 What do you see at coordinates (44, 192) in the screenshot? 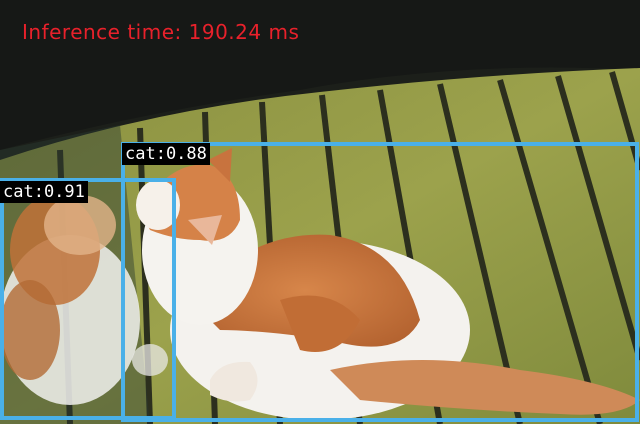
I see `detection-label: cat:0.91` at bounding box center [44, 192].